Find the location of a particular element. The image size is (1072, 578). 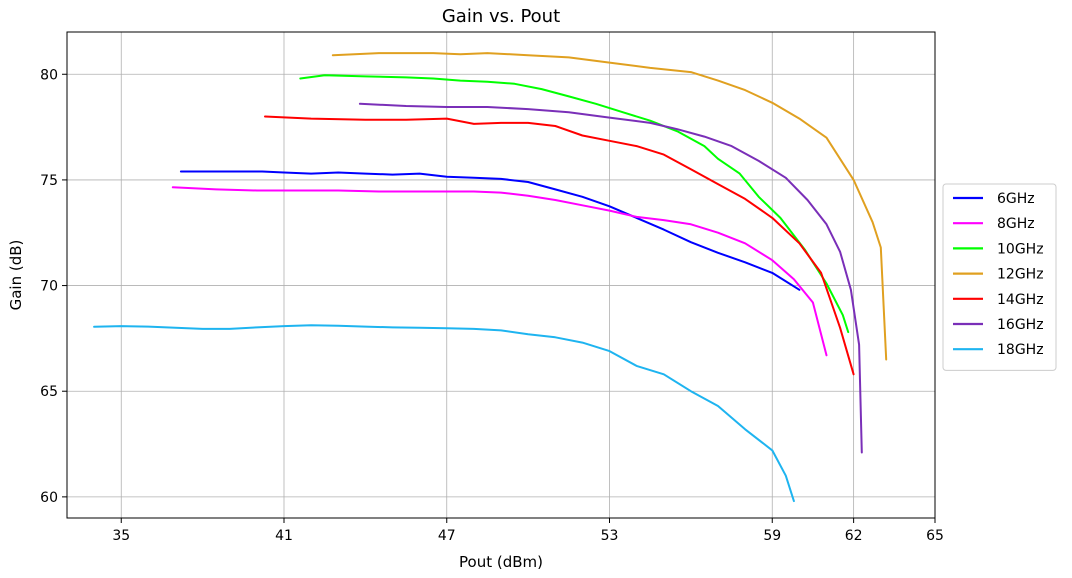

legend: 6GHz 8GHz 10GHz 12GHz 14GHz 16GHz 18GHz is located at coordinates (999, 277).